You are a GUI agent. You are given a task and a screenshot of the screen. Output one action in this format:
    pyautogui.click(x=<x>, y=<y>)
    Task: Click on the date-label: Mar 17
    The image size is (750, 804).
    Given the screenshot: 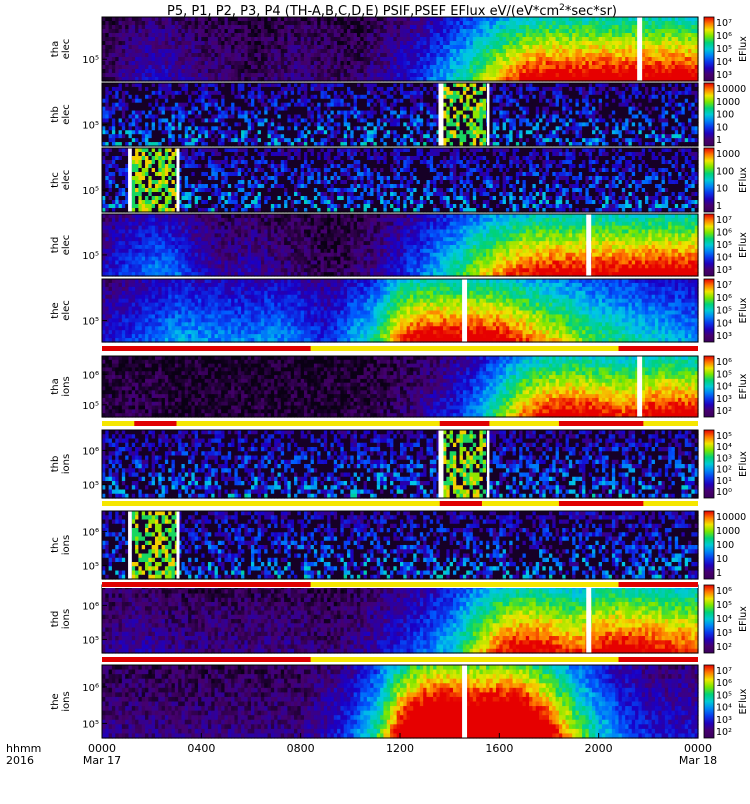 What is the action you would take?
    pyautogui.click(x=102, y=760)
    